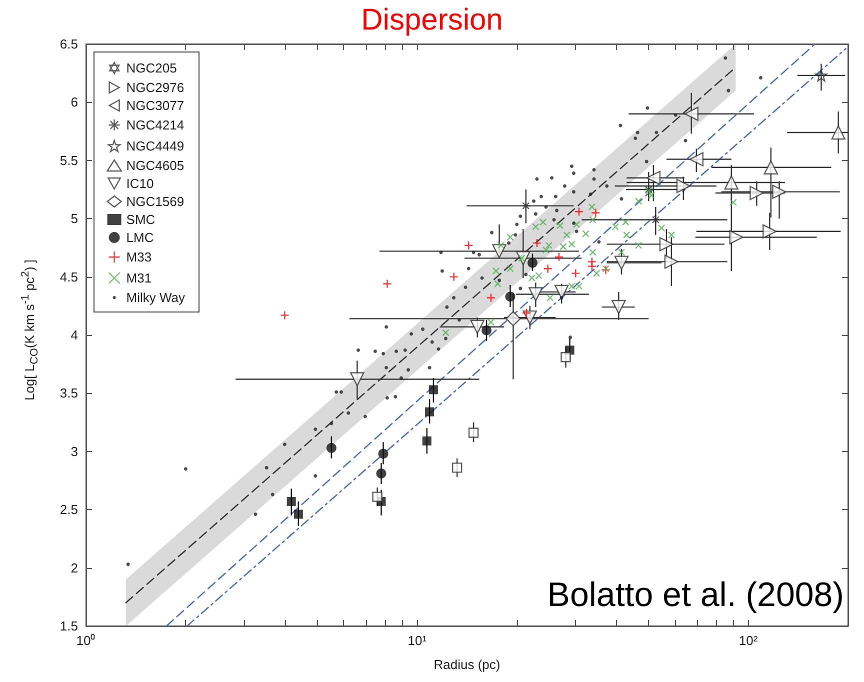  Describe the element at coordinates (155, 105) in the screenshot. I see `legend-label: NGC3077` at that location.